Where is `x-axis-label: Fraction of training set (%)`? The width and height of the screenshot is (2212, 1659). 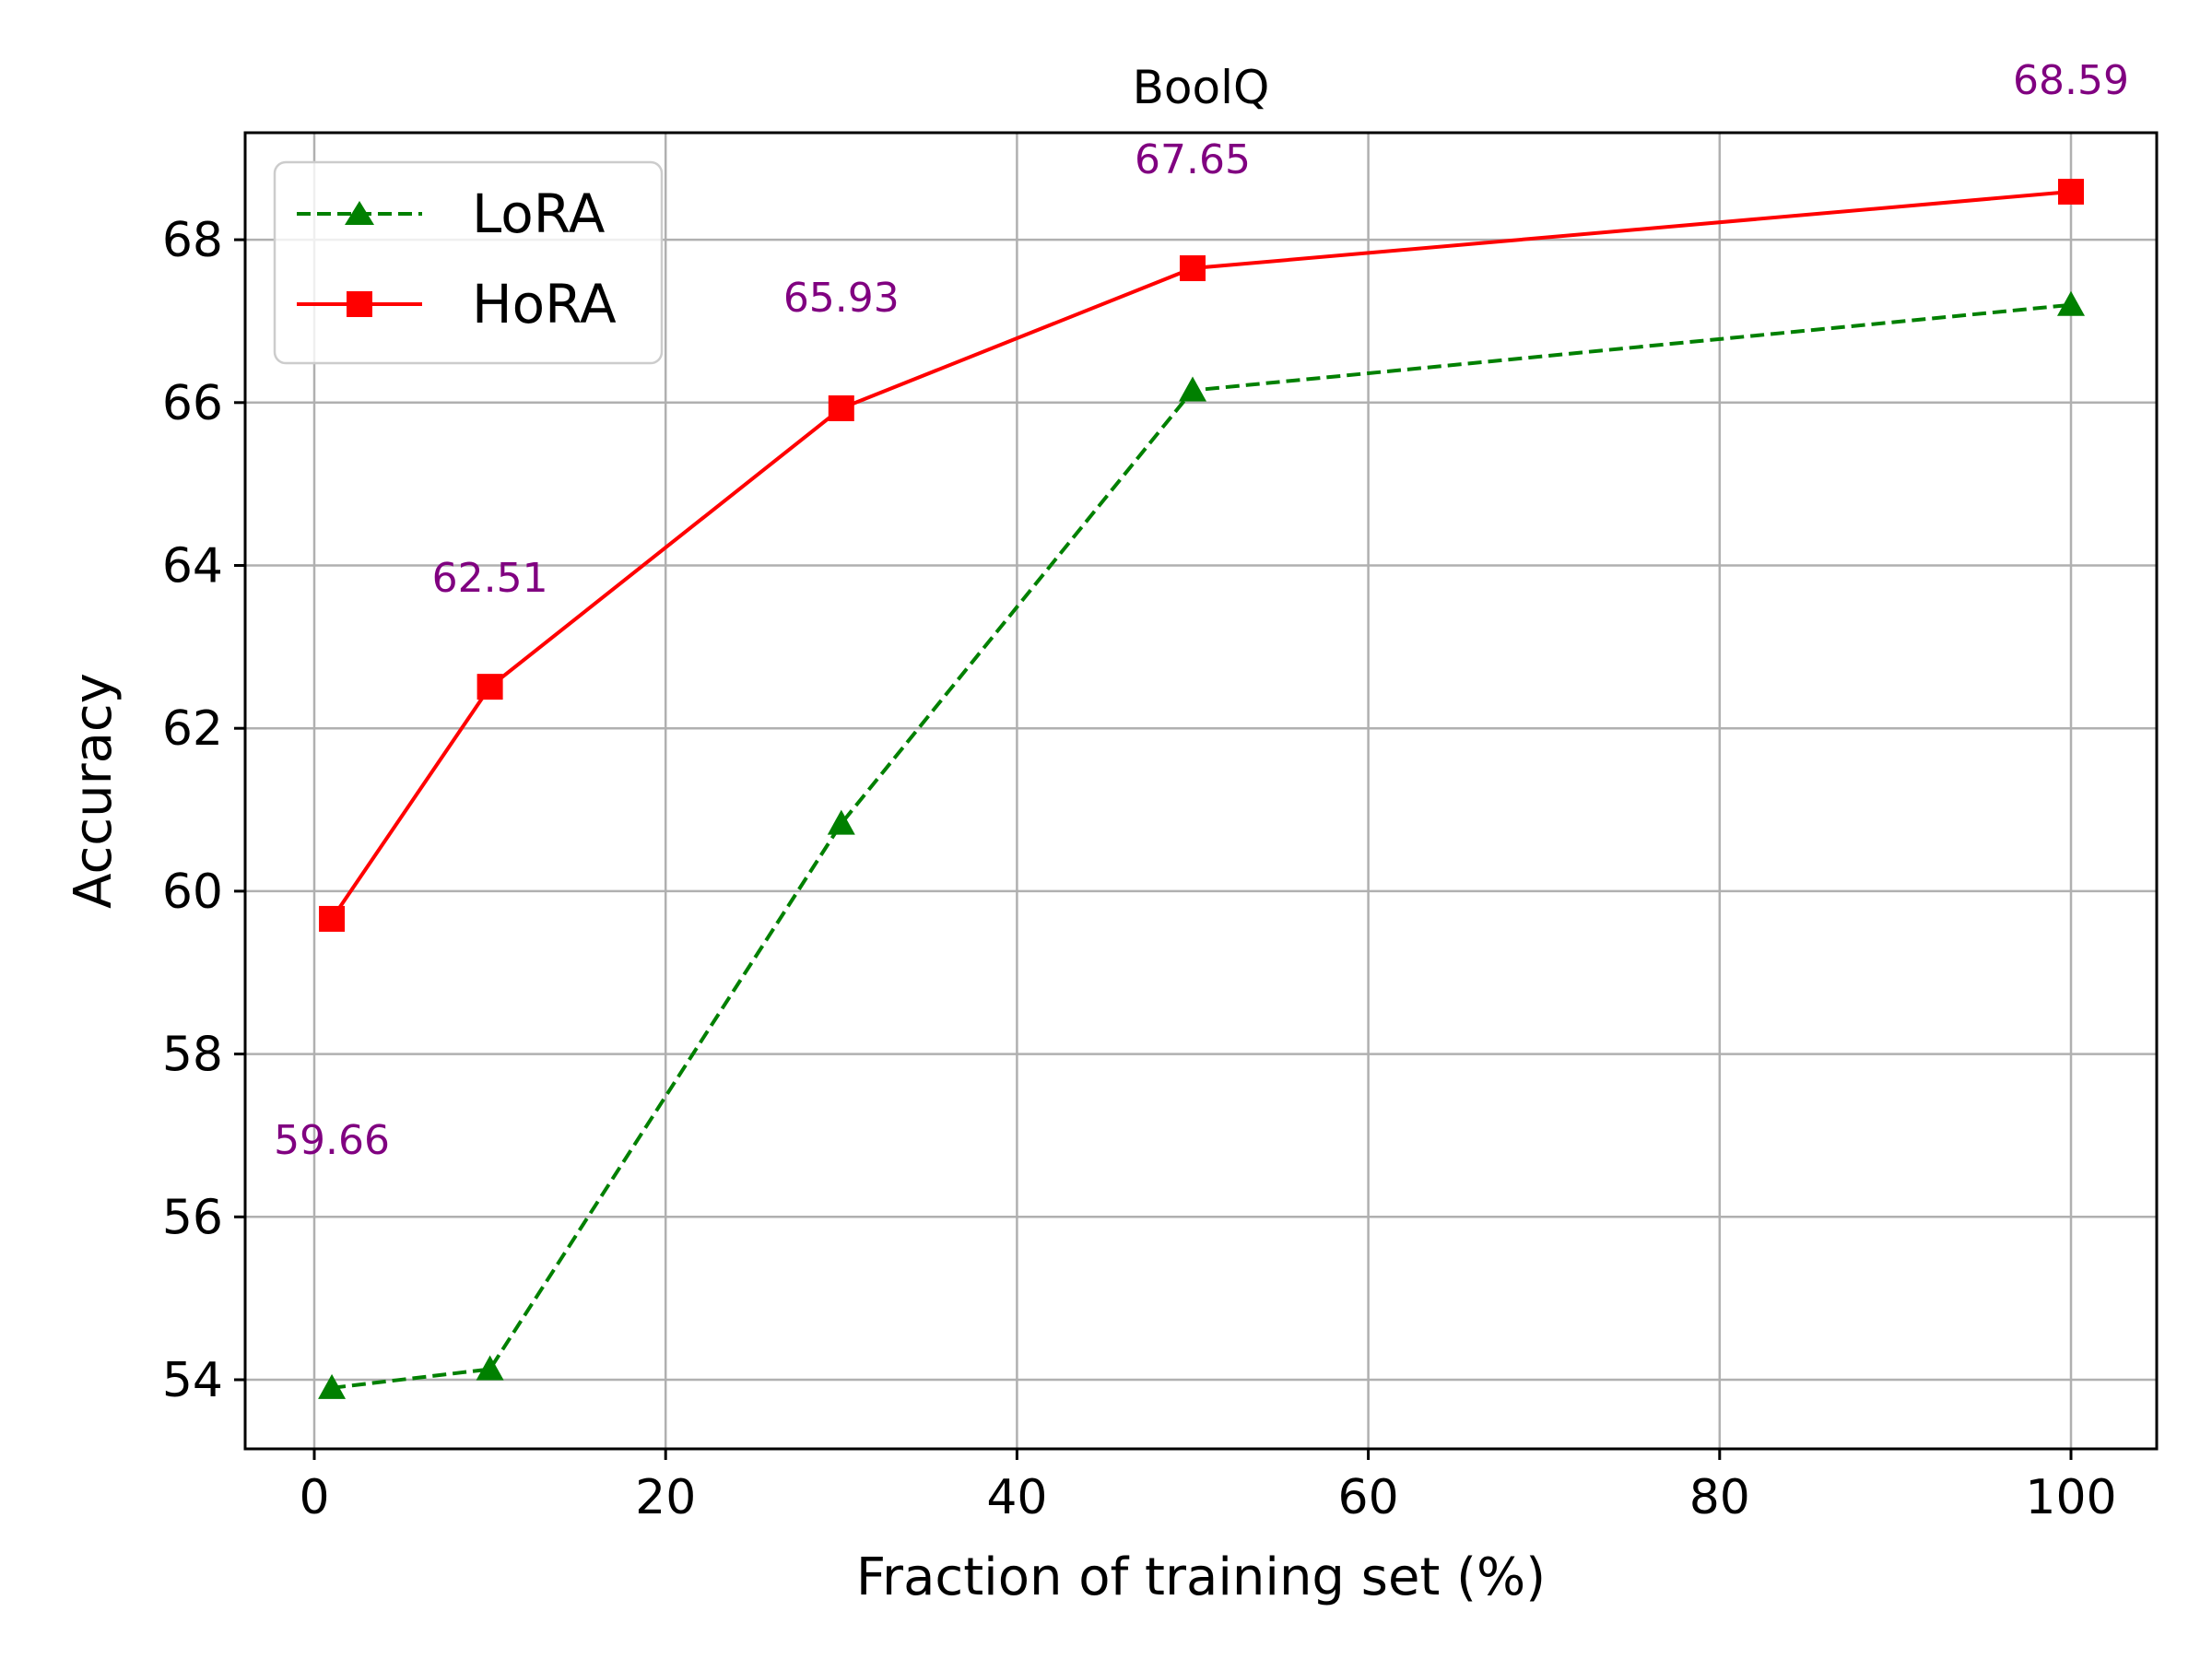 x-axis-label: Fraction of training set (%) is located at coordinates (1201, 1577).